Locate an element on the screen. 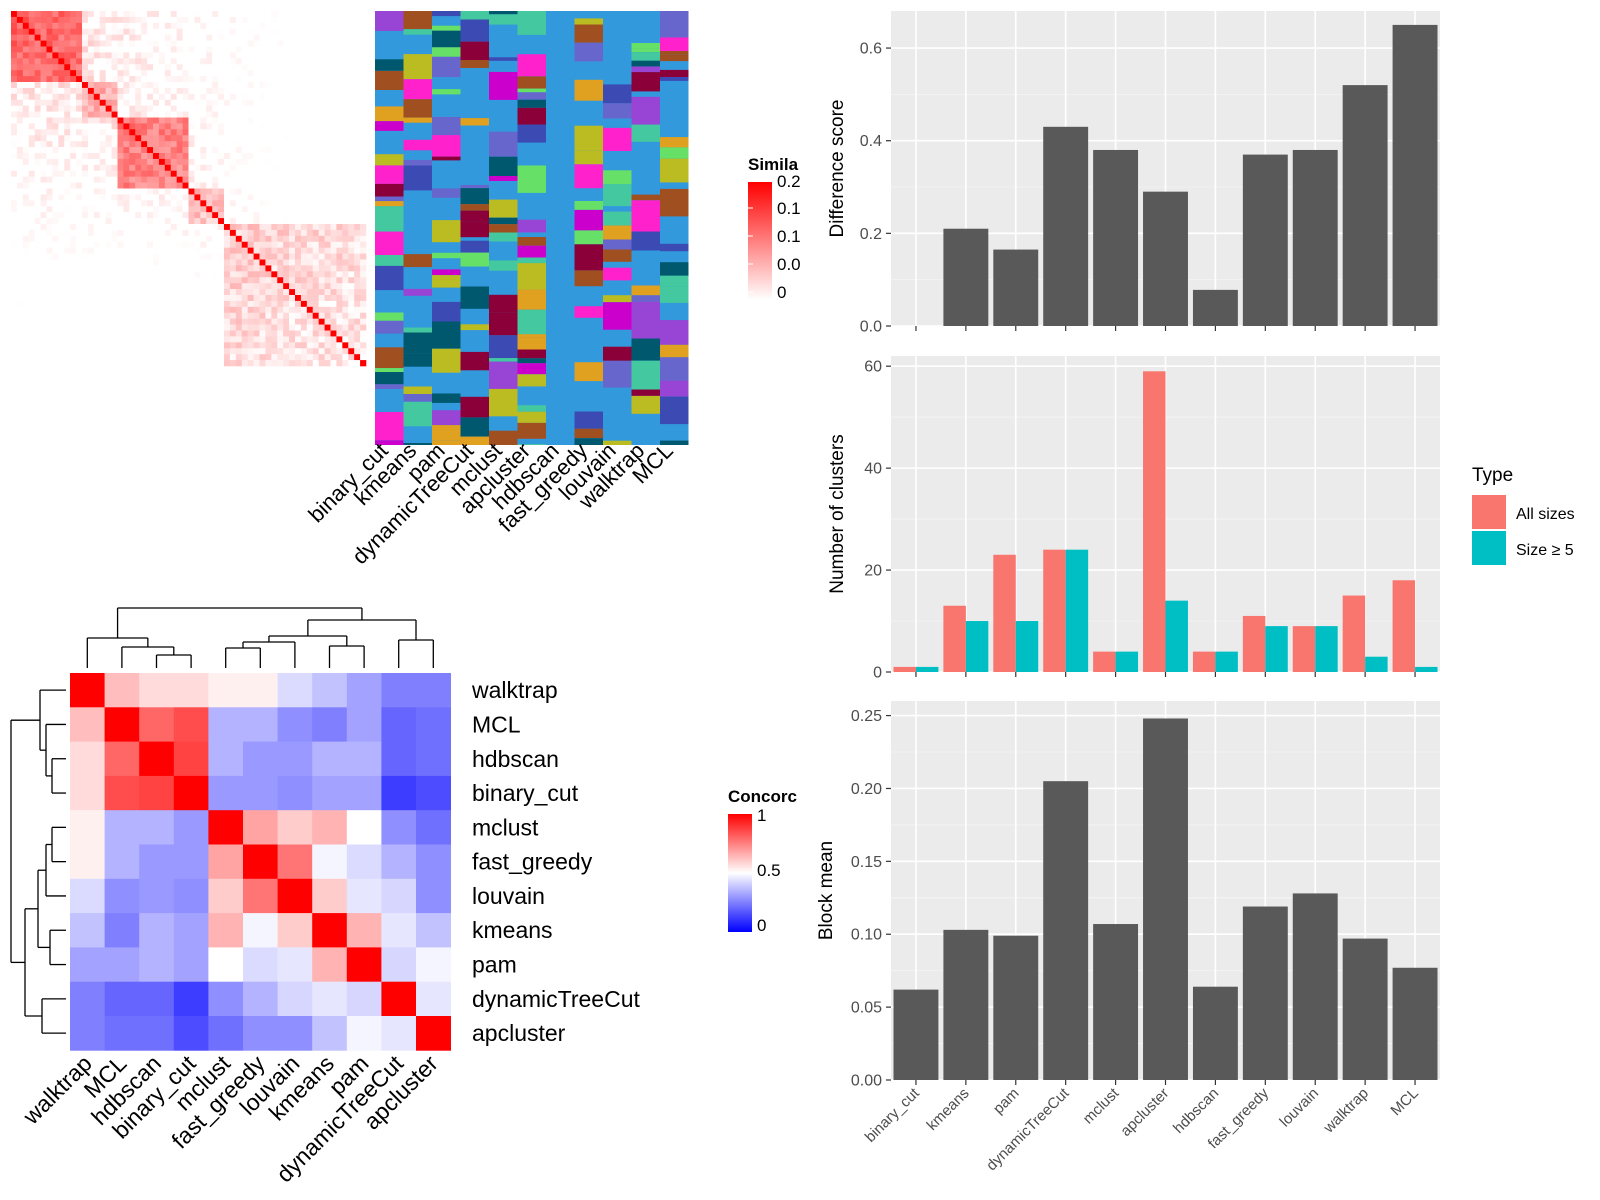 The height and width of the screenshot is (1200, 1600). concordance-legend: Concorc 10.50 is located at coordinates (762, 861).